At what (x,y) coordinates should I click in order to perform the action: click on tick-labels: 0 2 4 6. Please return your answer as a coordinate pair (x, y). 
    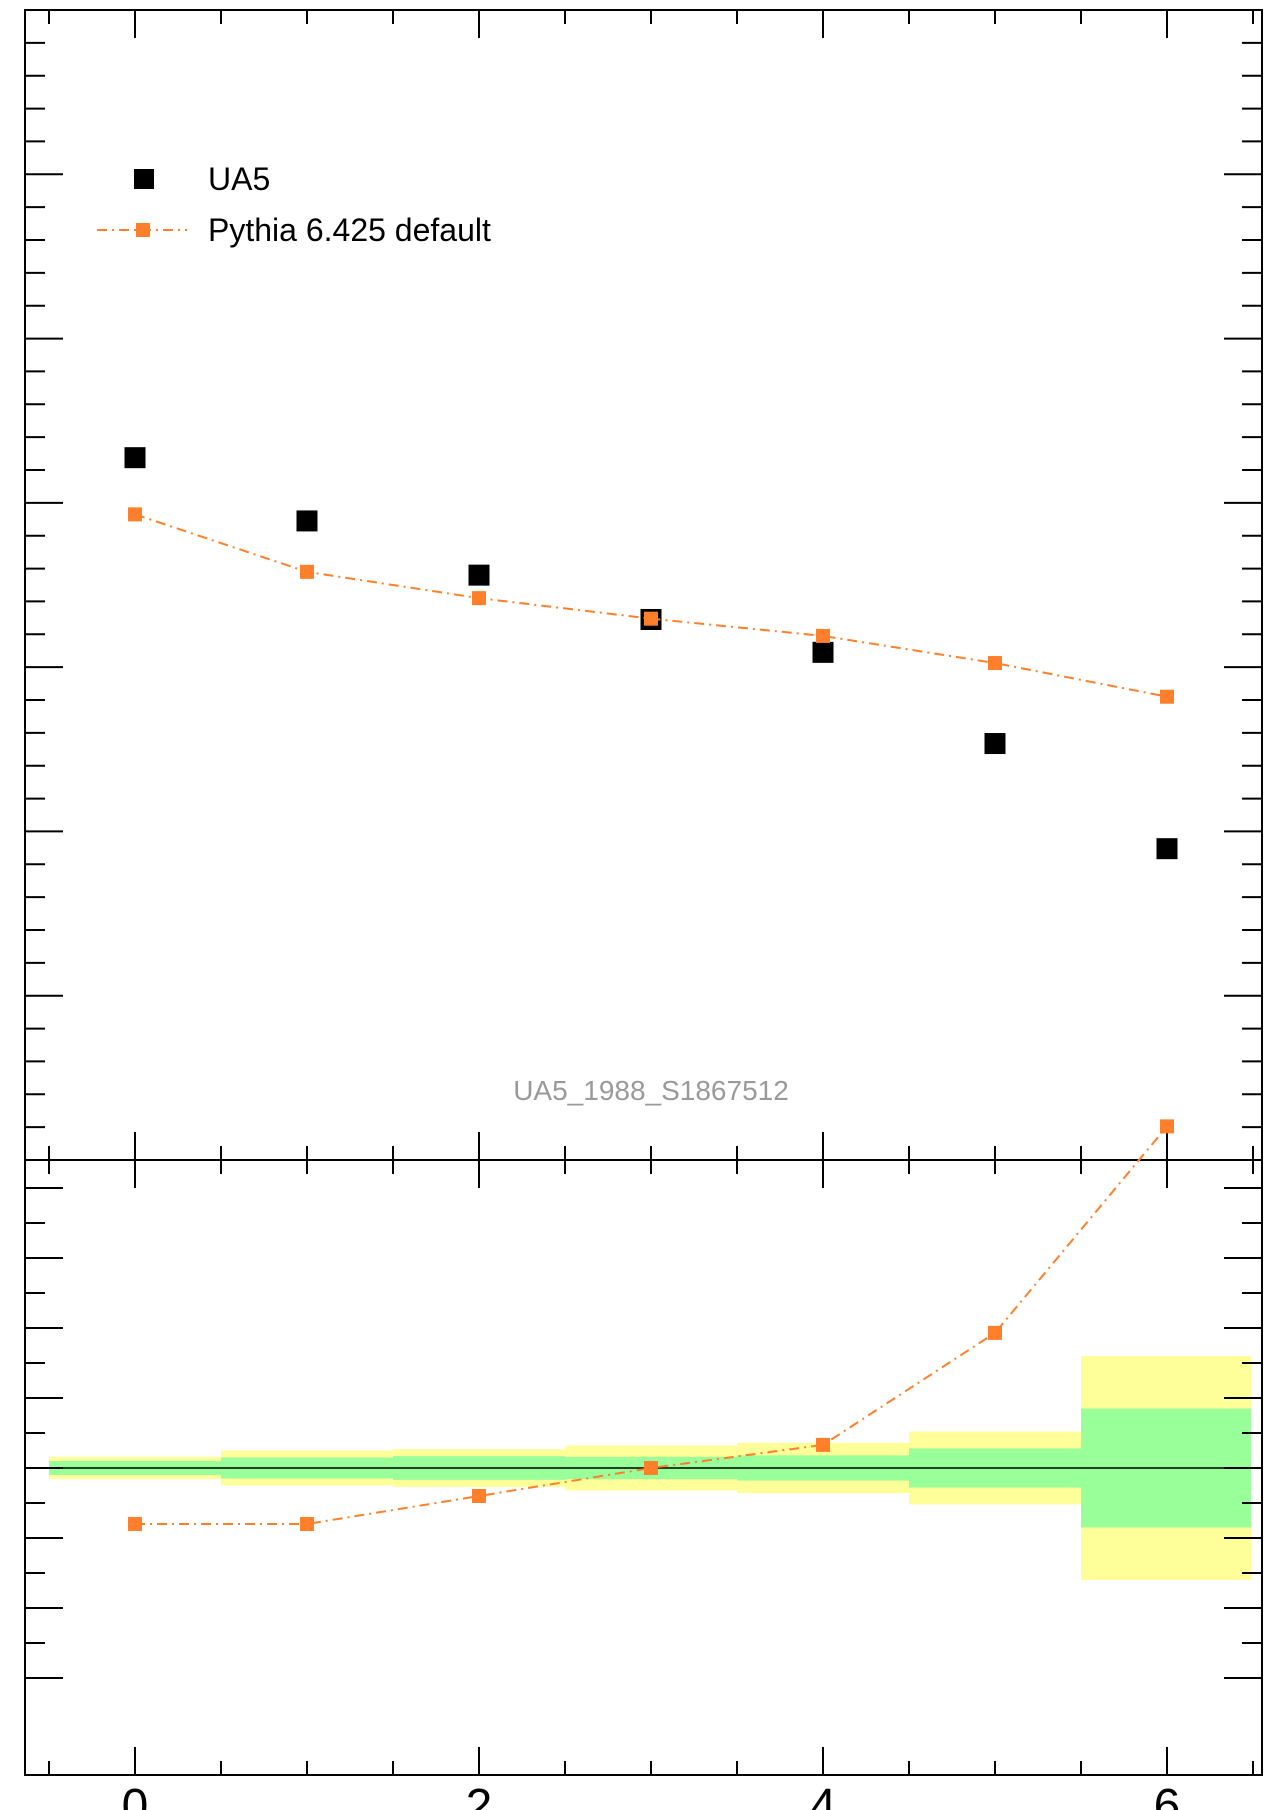
    Looking at the image, I should click on (651, 1795).